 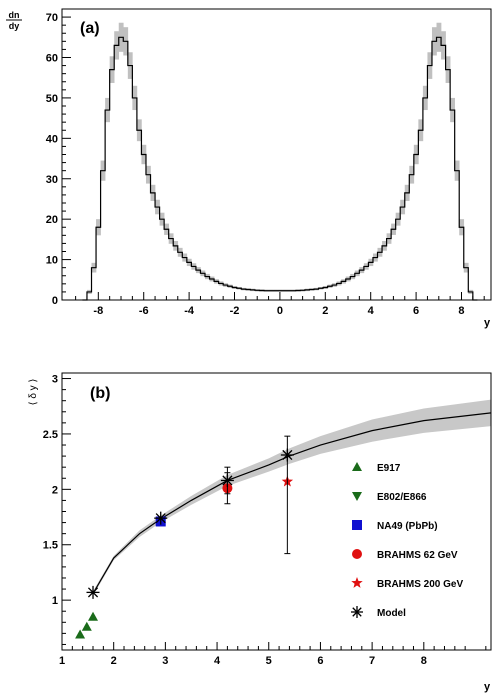 What do you see at coordinates (189, 311) in the screenshot?
I see `x-tick-label-a: -4` at bounding box center [189, 311].